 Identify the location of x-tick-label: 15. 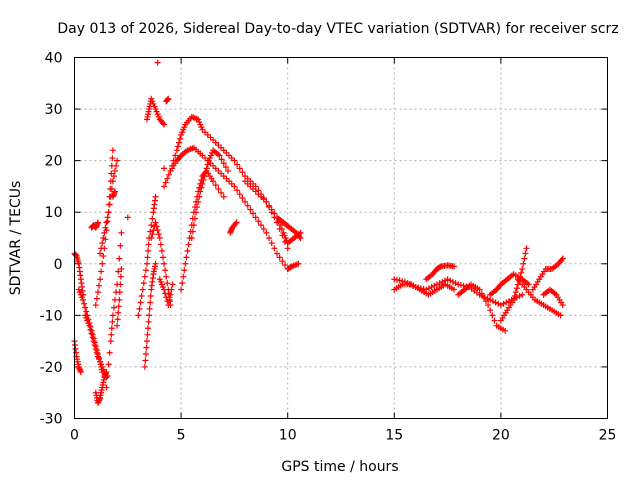
(394, 436).